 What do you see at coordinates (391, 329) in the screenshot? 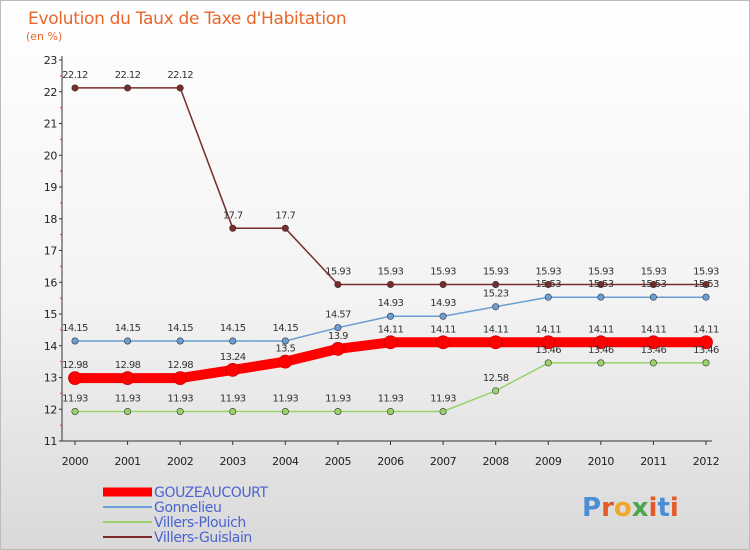
I see `data-label-gouzeaucourt-2006: 14.11` at bounding box center [391, 329].